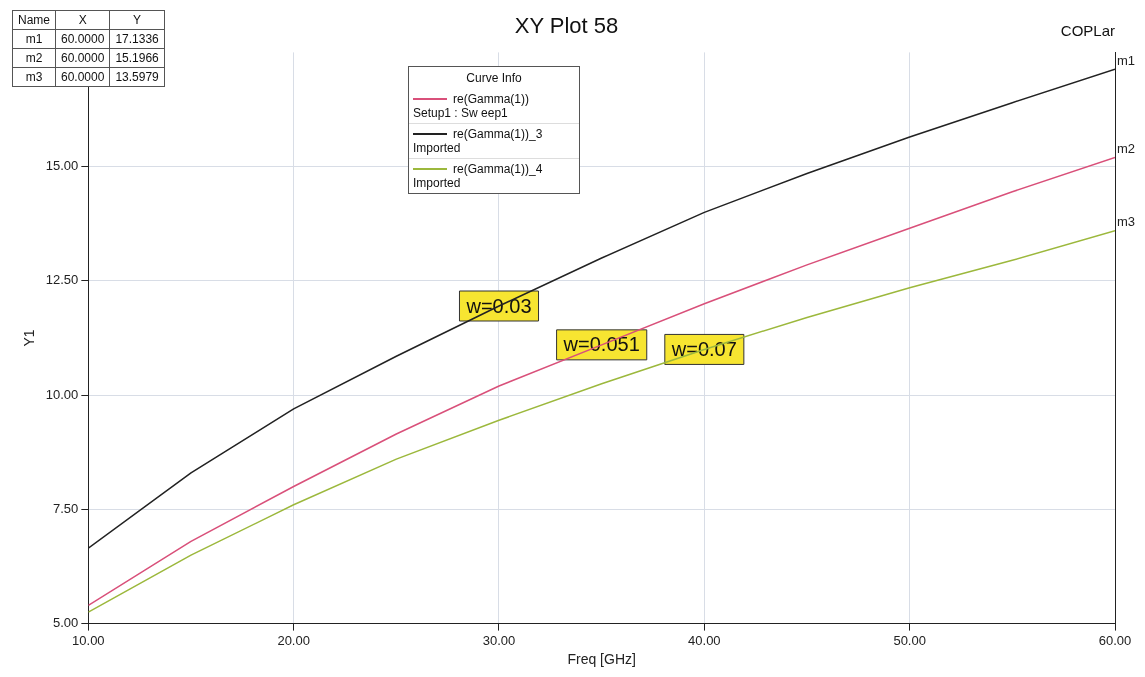  What do you see at coordinates (137, 77) in the screenshot?
I see `annotation: 13.5979` at bounding box center [137, 77].